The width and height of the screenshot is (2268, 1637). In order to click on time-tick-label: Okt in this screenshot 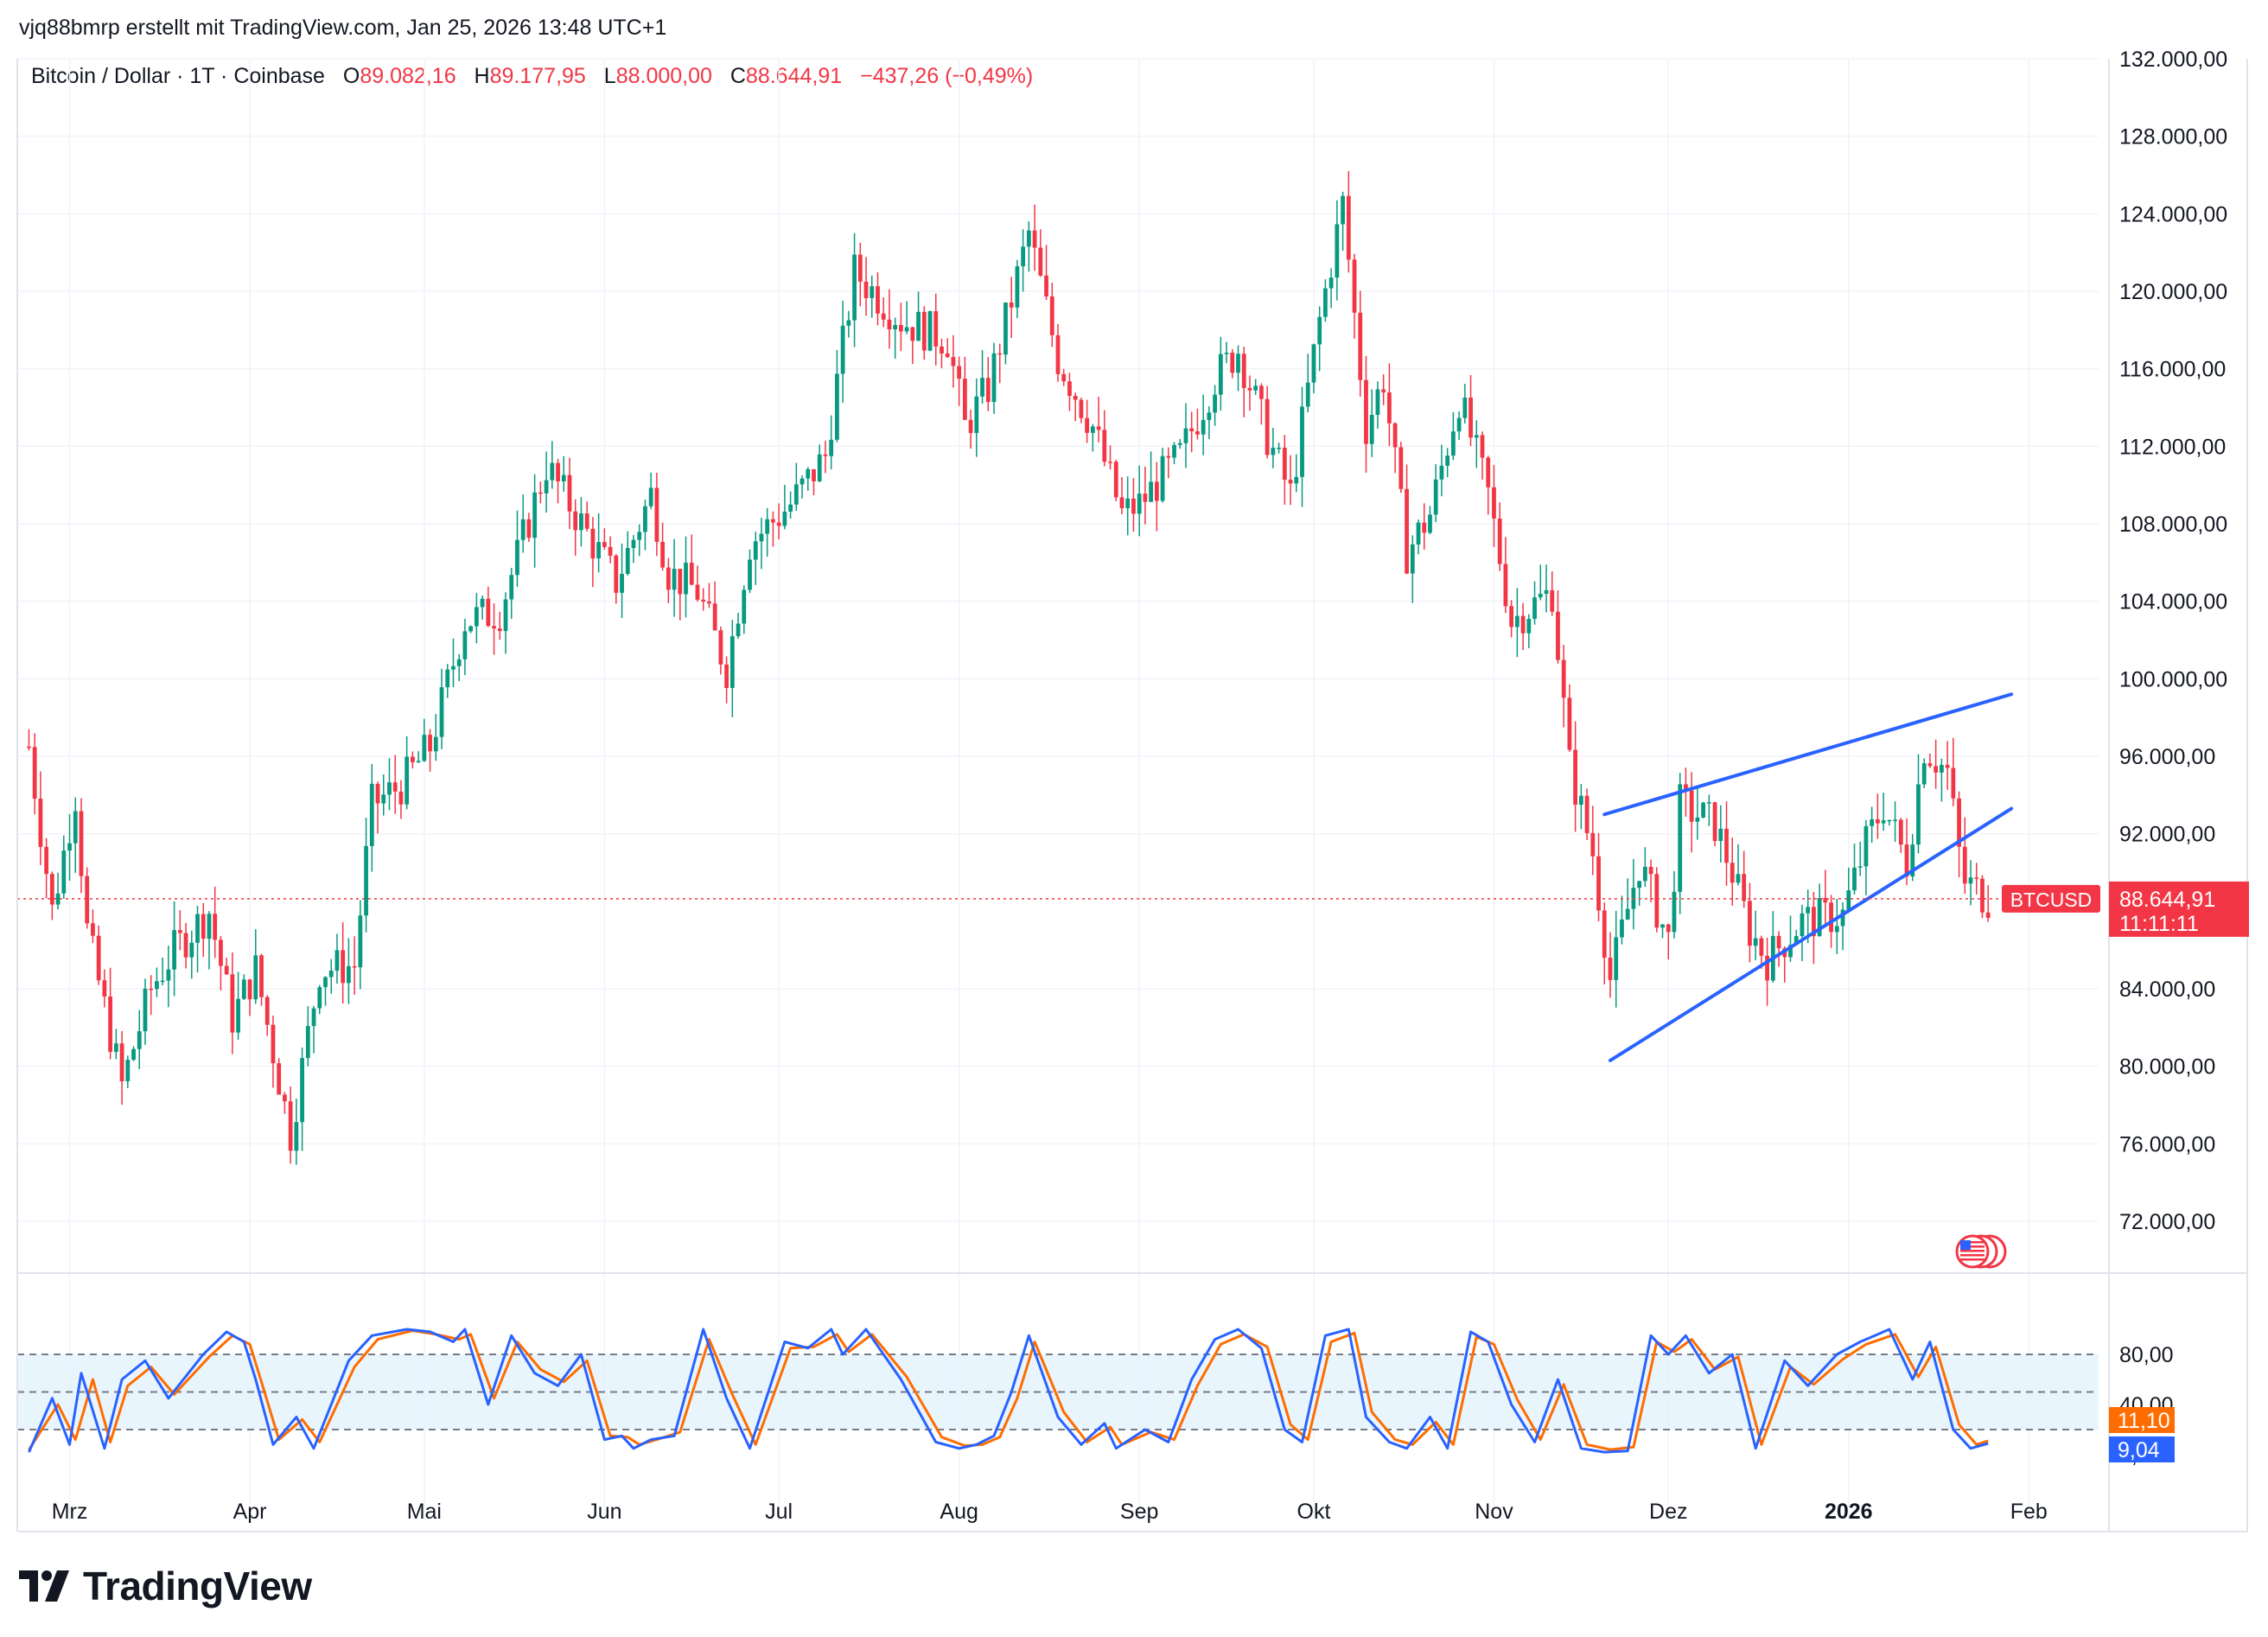, I will do `click(1314, 1512)`.